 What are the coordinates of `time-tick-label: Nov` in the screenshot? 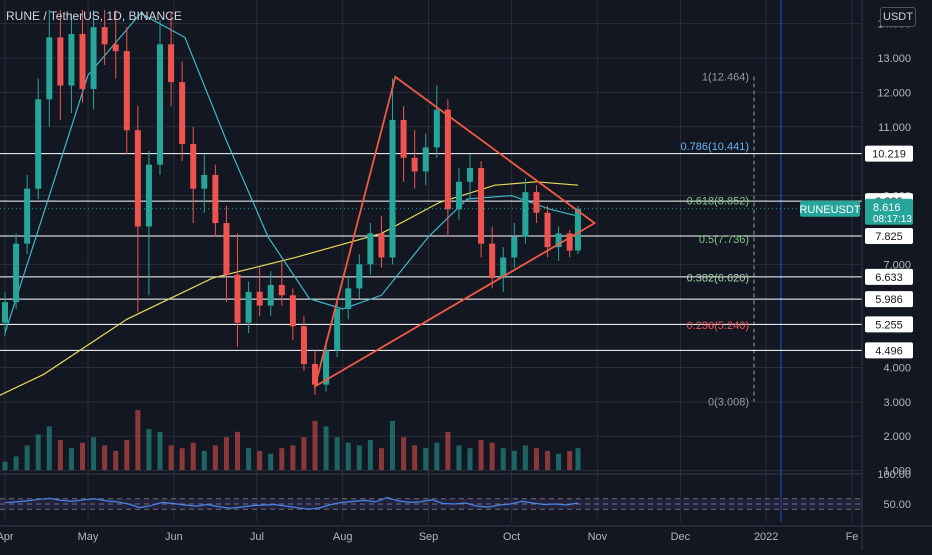 It's located at (598, 537).